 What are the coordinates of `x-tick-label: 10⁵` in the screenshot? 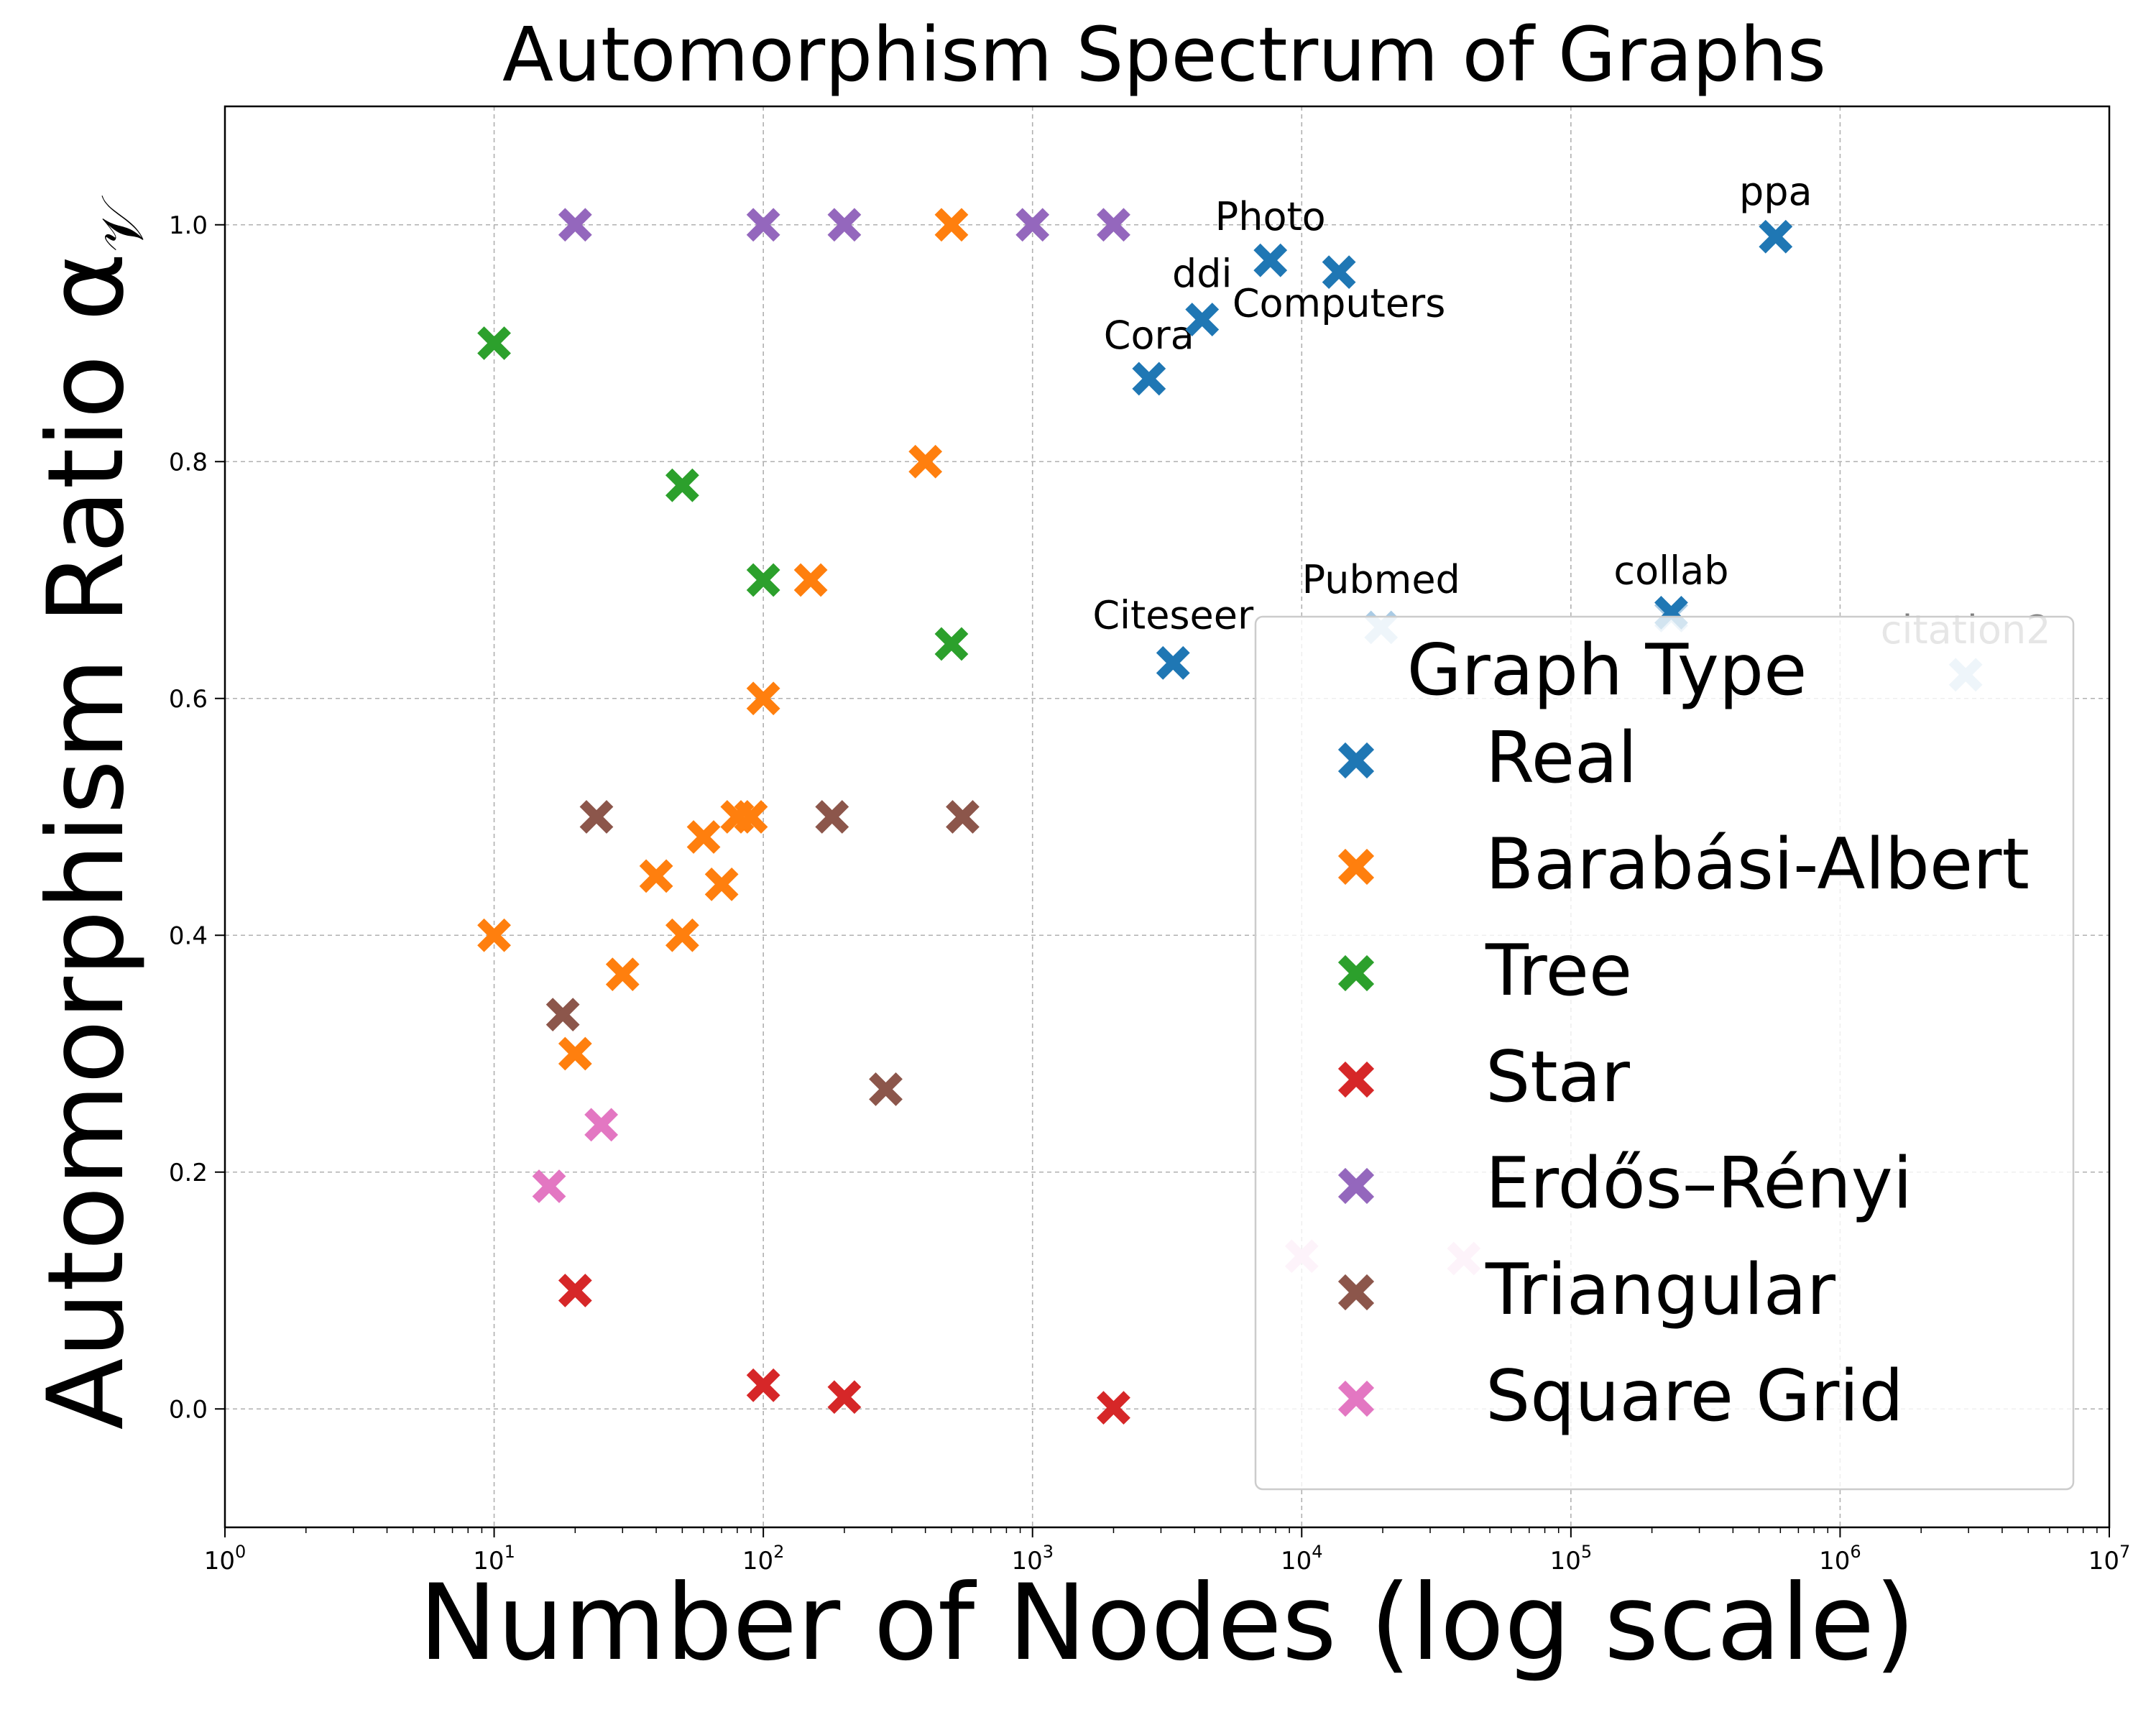 It's located at (1572, 1559).